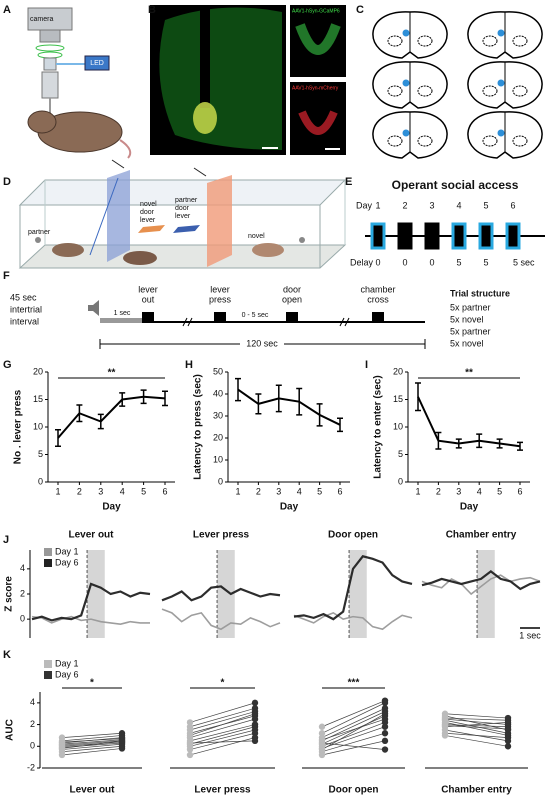  I want to click on novel-lever-label: lever, so click(148, 220).